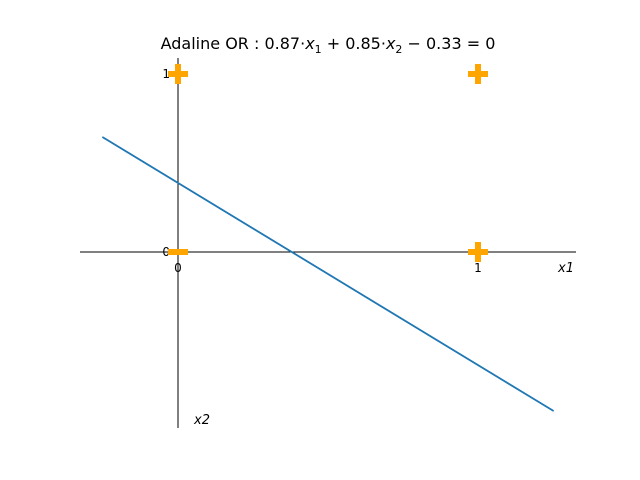  What do you see at coordinates (318, 49) in the screenshot?
I see `title-sub-1: 1` at bounding box center [318, 49].